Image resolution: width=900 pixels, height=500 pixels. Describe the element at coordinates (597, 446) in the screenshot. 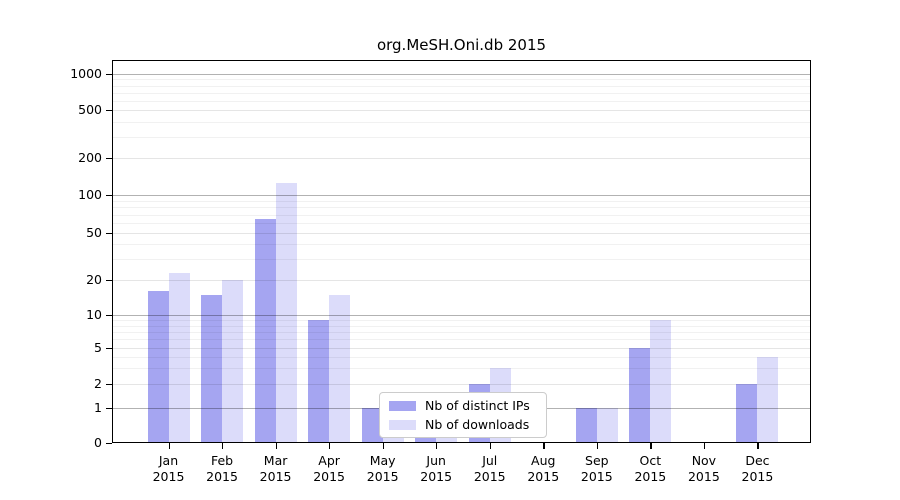

I see `x-tick-mark-sep` at that location.